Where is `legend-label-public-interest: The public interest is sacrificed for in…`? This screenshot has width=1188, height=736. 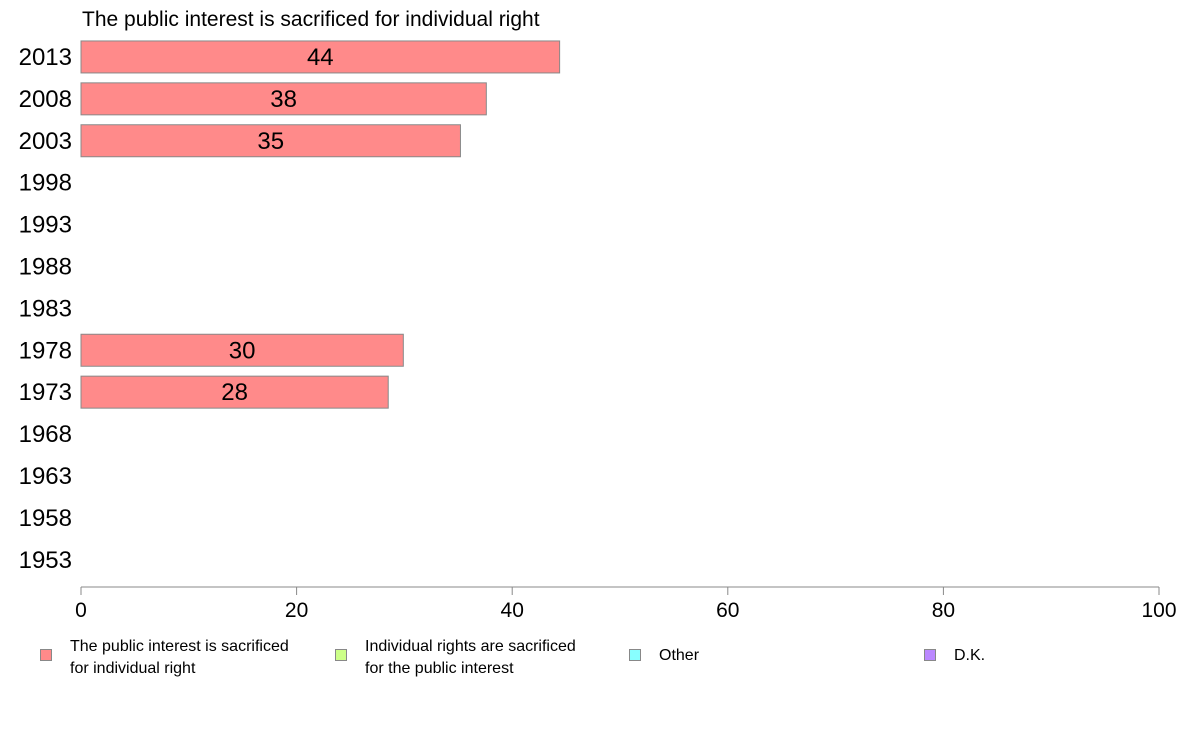
legend-label-public-interest: The public interest is sacrificed for in… is located at coordinates (179, 657).